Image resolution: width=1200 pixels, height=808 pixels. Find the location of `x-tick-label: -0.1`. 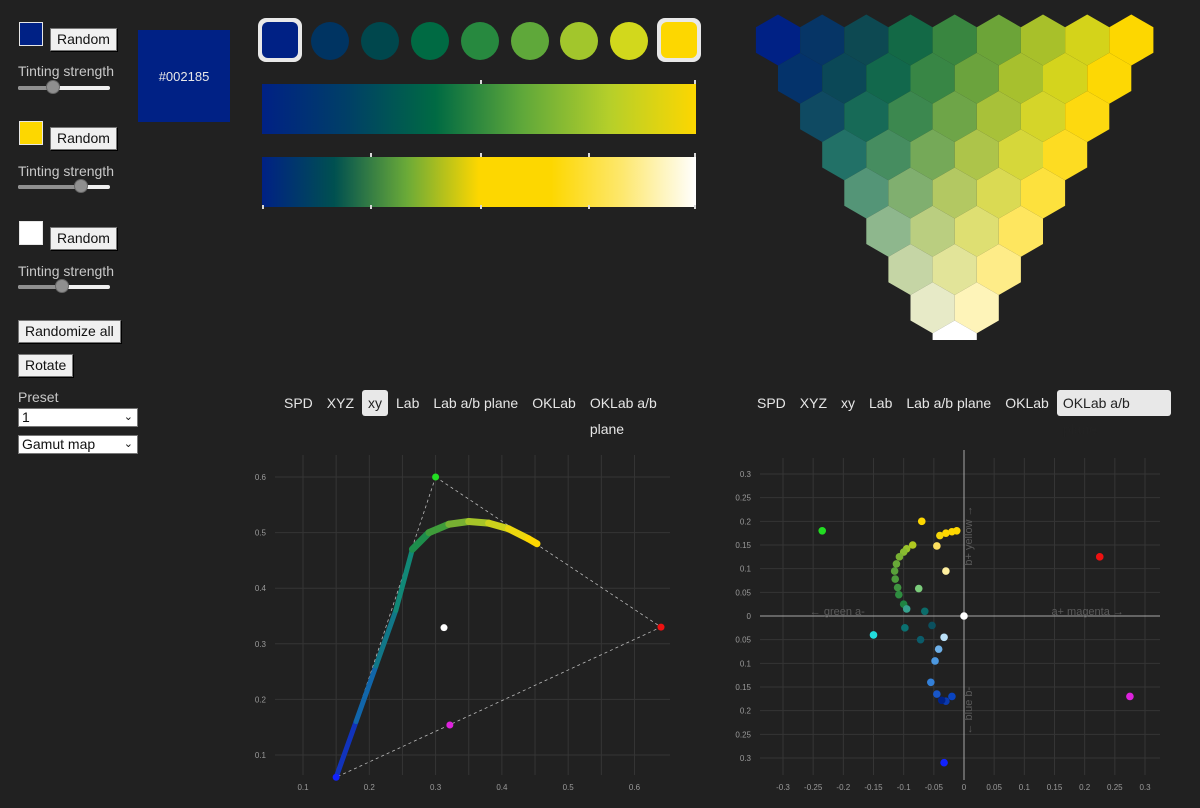

x-tick-label: -0.1 is located at coordinates (904, 787).